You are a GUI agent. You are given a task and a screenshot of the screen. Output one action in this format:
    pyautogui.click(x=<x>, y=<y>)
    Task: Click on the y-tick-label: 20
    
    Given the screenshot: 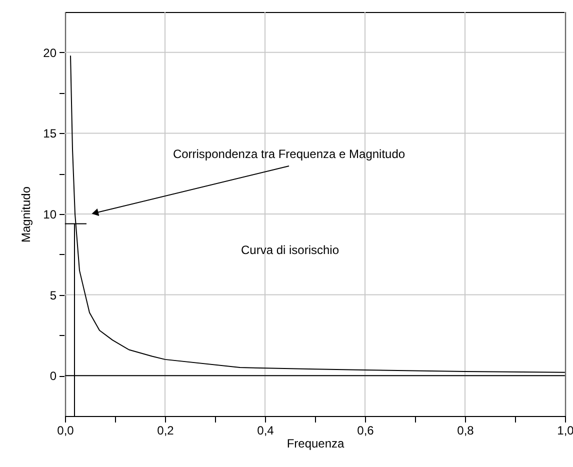 What is the action you would take?
    pyautogui.click(x=50, y=53)
    